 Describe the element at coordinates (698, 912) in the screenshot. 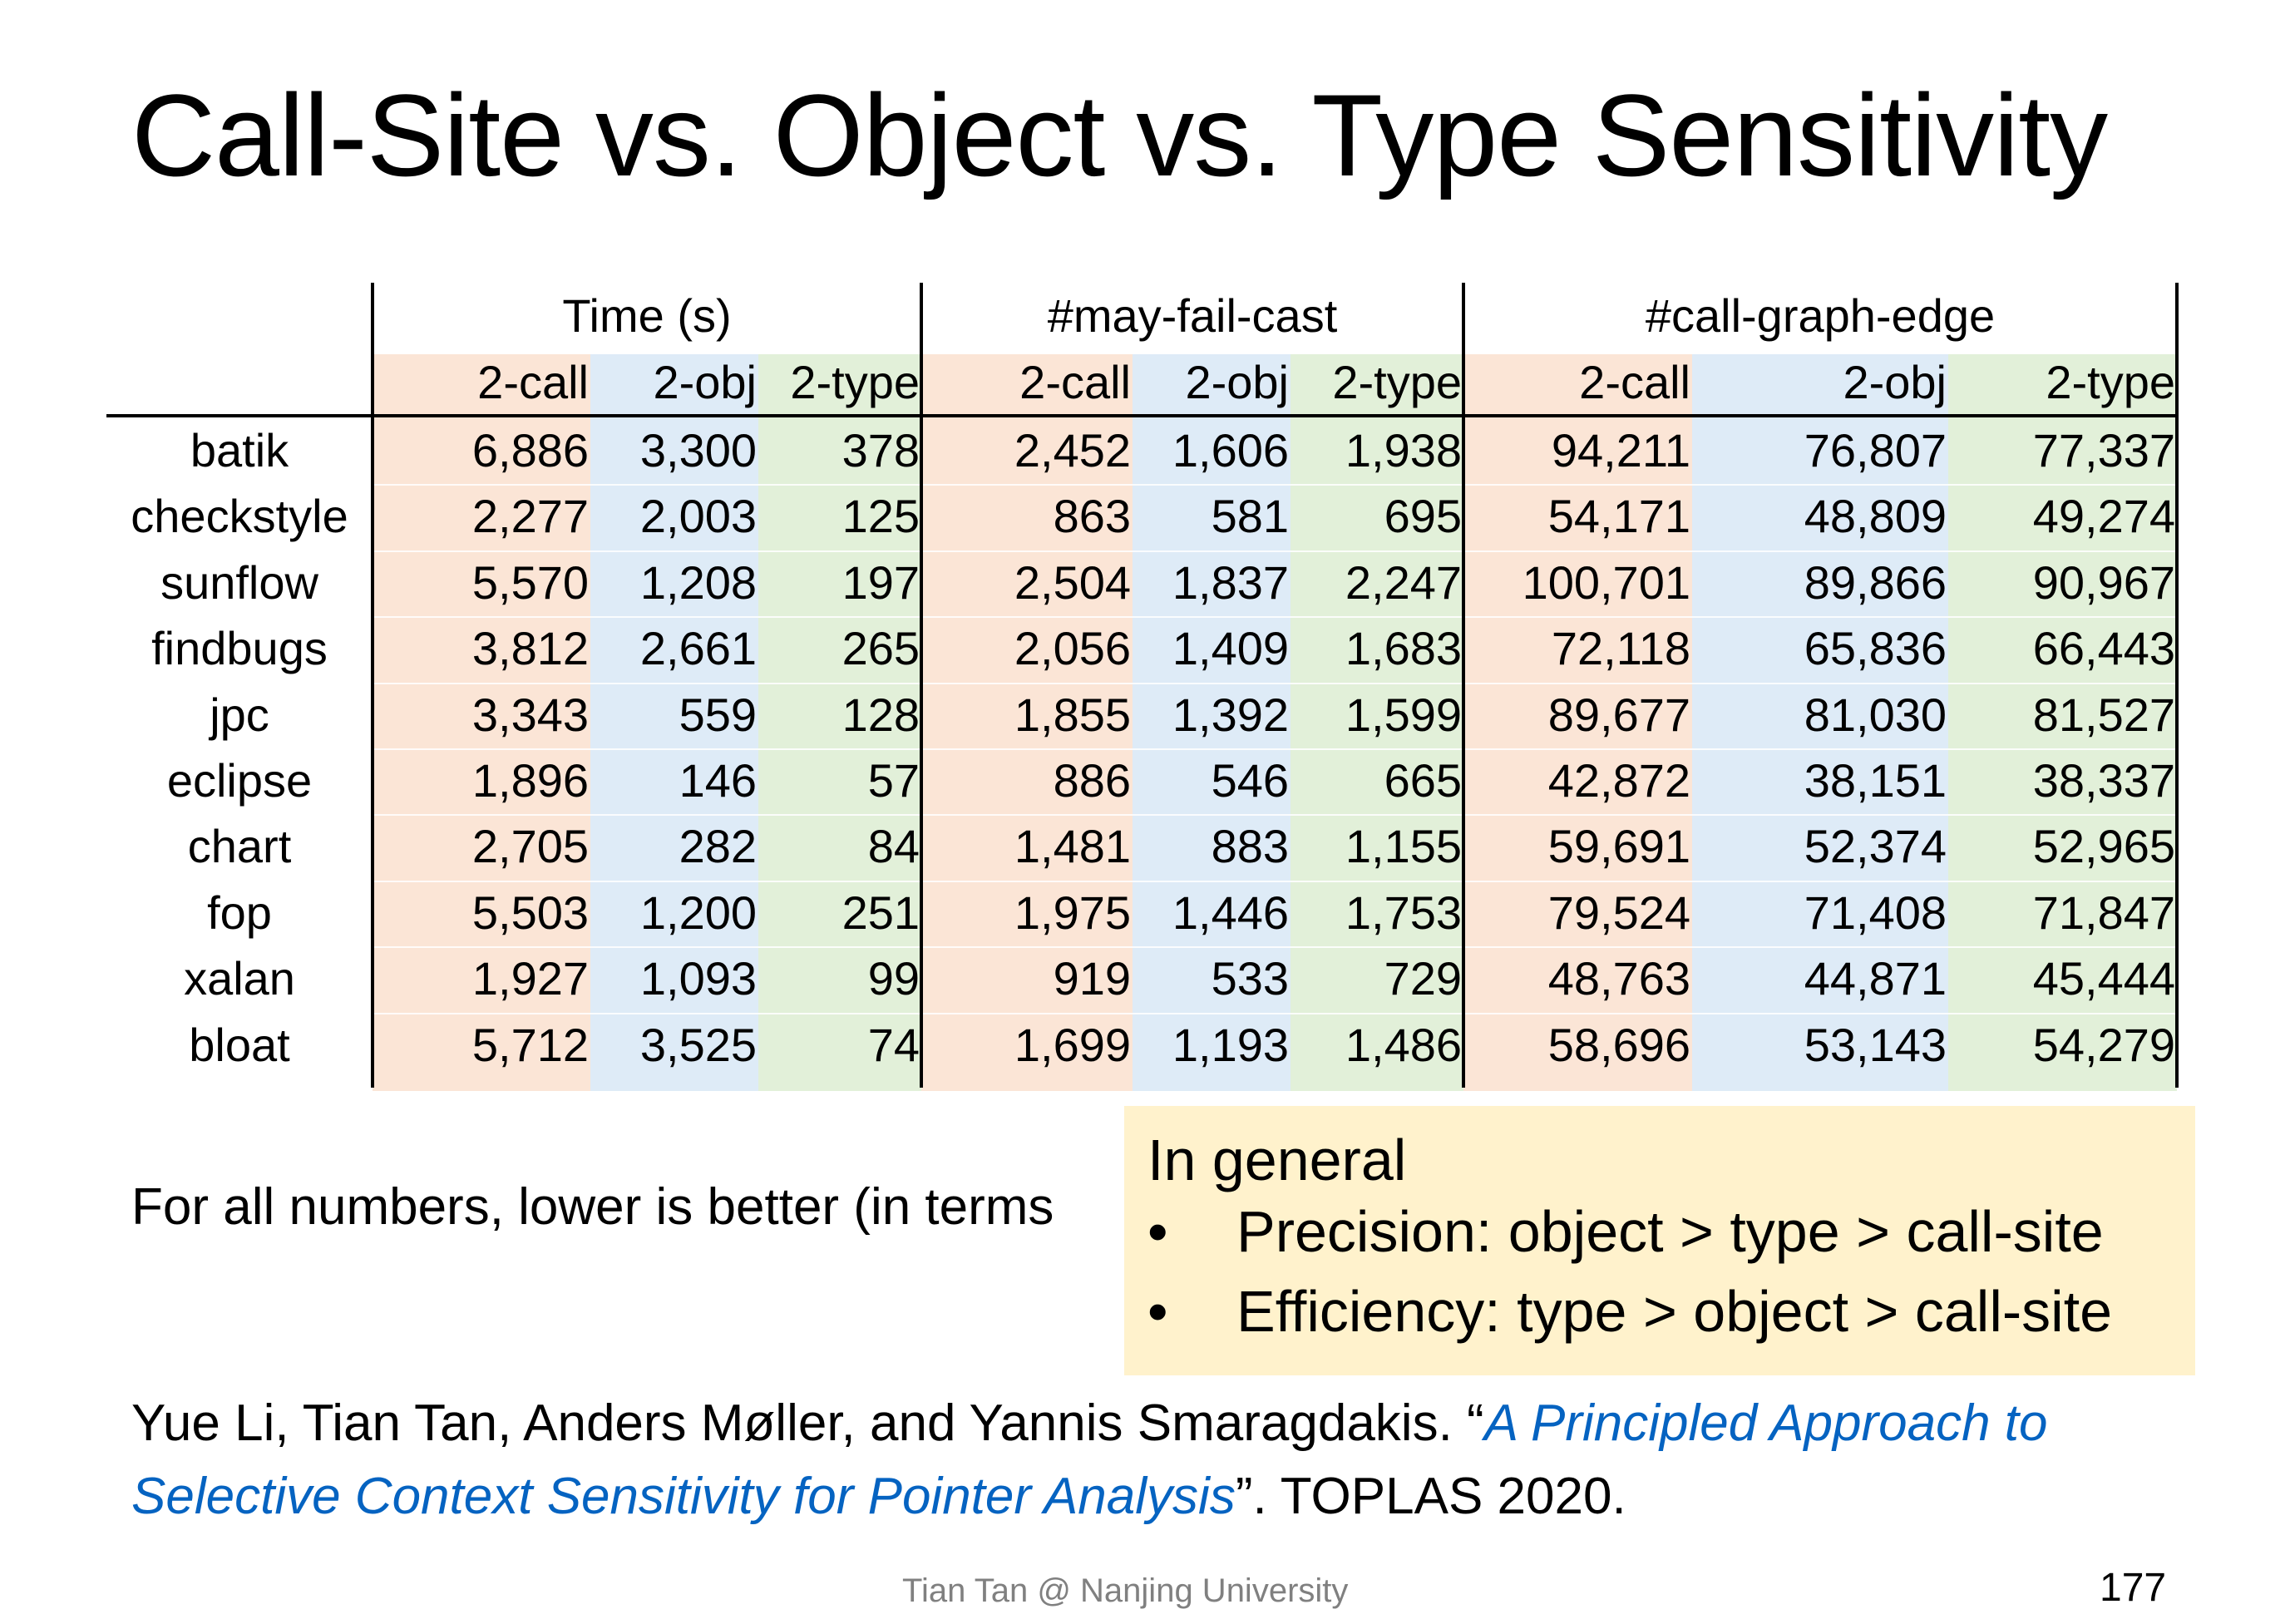

I see `table-cell: 1,200` at that location.